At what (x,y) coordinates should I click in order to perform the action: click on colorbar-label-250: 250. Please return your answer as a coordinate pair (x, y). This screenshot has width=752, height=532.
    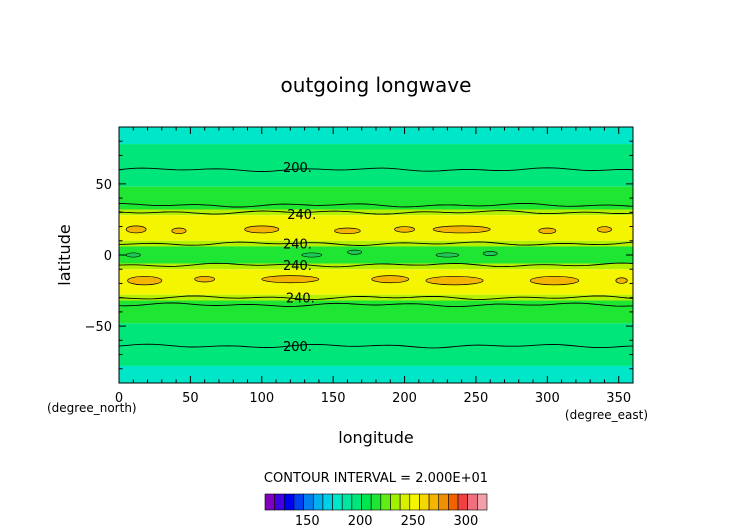
    Looking at the image, I should click on (413, 521).